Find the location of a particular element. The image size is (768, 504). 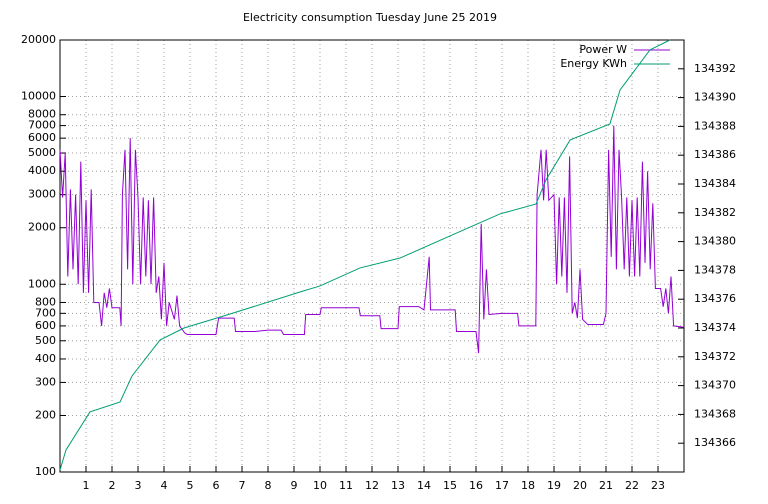

x-tick-label: 22 is located at coordinates (632, 485).